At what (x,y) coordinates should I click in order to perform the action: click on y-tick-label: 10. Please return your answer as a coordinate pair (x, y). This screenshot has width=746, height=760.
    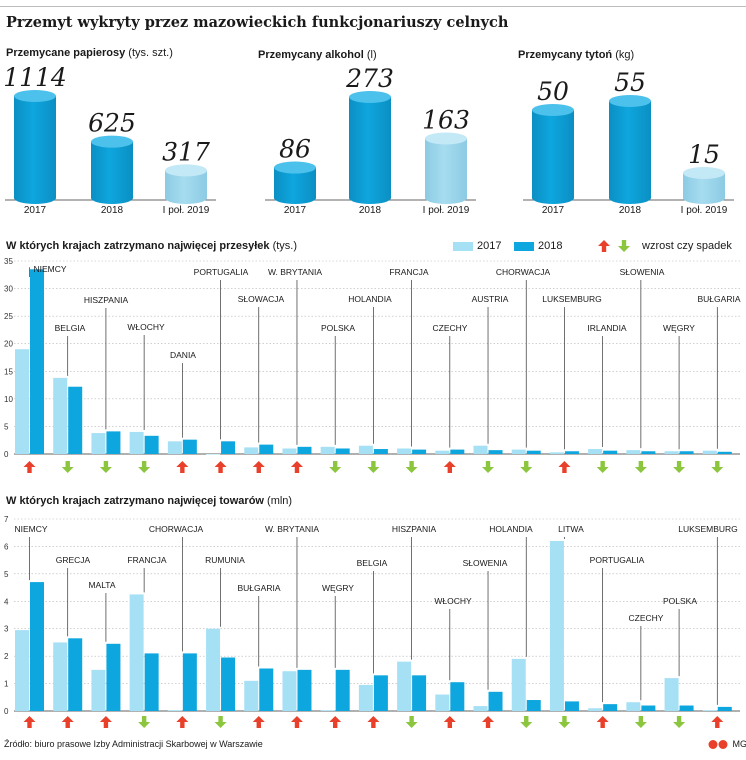
    Looking at the image, I should click on (8, 399).